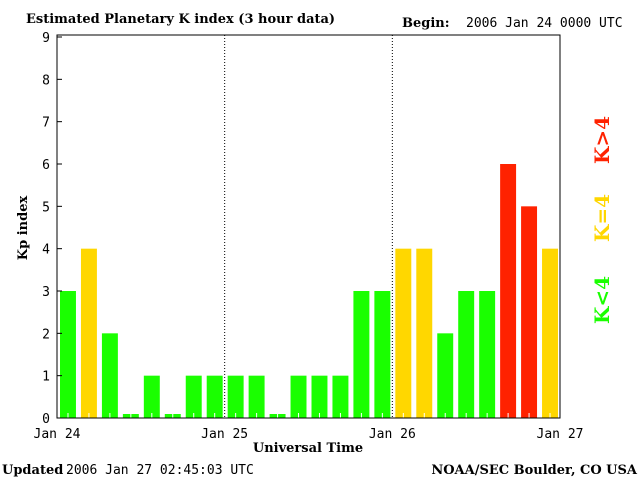  Describe the element at coordinates (46, 334) in the screenshot. I see `y-tick-label: 2` at that location.